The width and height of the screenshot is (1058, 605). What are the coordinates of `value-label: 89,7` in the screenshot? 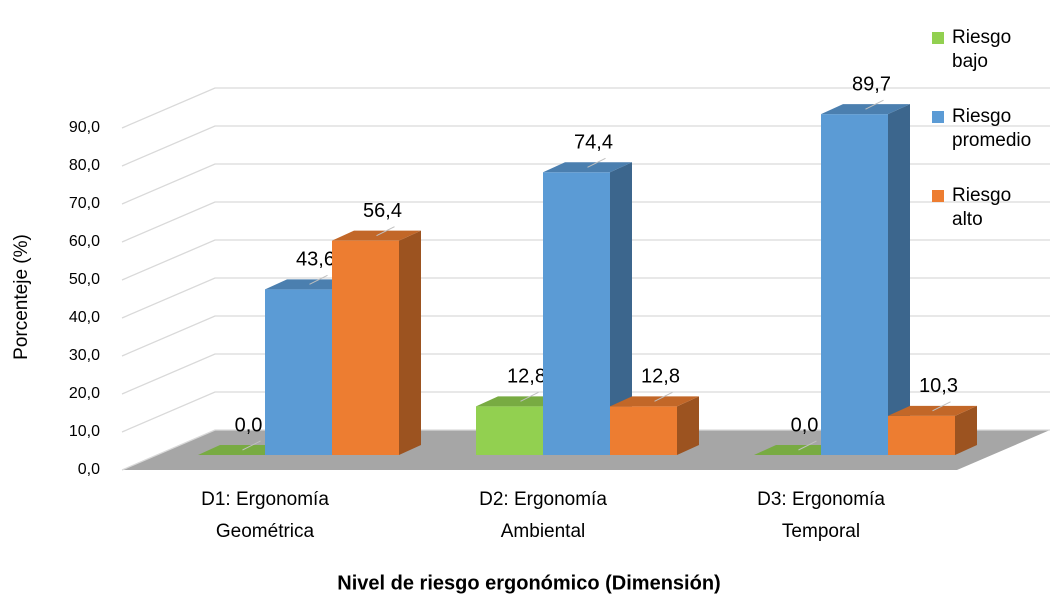 It's located at (871, 84).